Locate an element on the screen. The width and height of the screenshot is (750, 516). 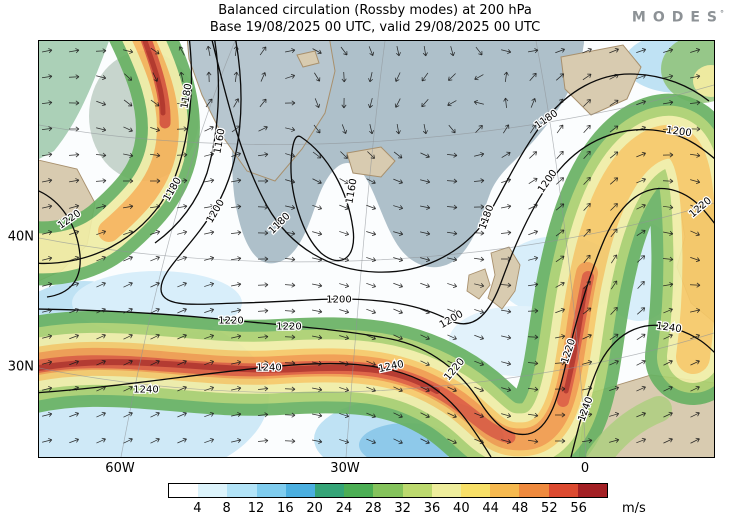
nw-green-patch is located at coordinates (74, 100).